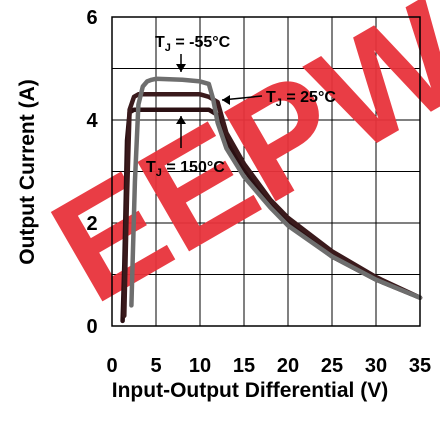 The image size is (440, 423). Describe the element at coordinates (332, 366) in the screenshot. I see `x-tick-label: 25` at that location.